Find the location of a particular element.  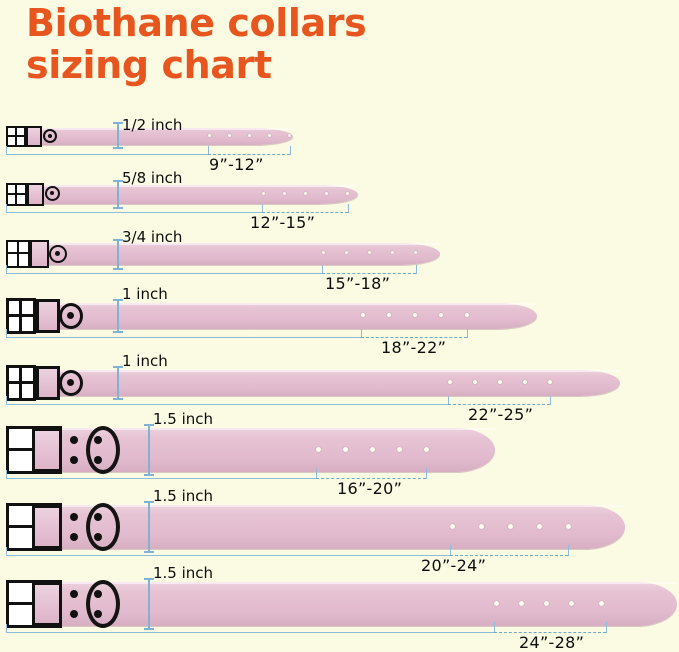

width-label: 1 inch is located at coordinates (145, 361).